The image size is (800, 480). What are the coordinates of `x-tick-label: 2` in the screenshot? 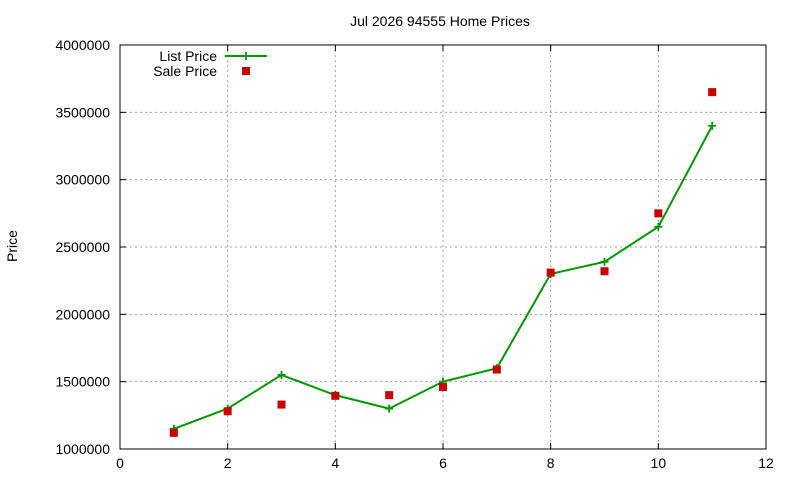 It's located at (228, 463).